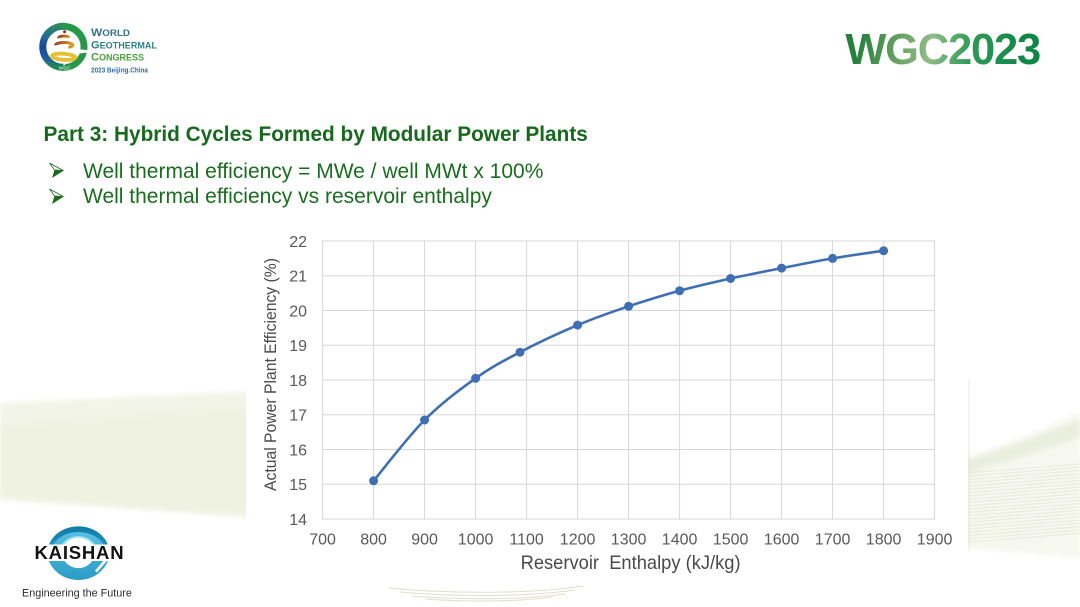  Describe the element at coordinates (526, 540) in the screenshot. I see `svg-text: 1100` at that location.